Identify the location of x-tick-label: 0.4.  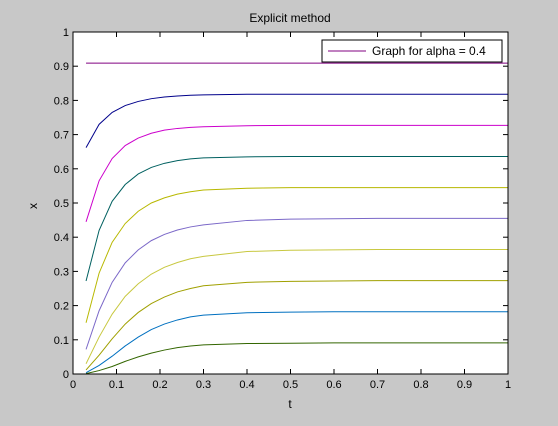
(246, 385).